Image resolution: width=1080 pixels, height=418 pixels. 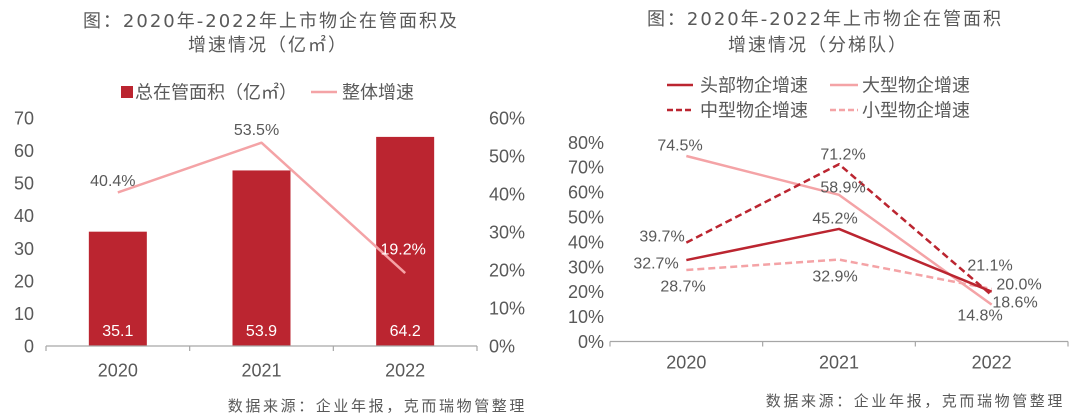 What do you see at coordinates (842, 188) in the screenshot?
I see `data-label-large: 58.9%` at bounding box center [842, 188].